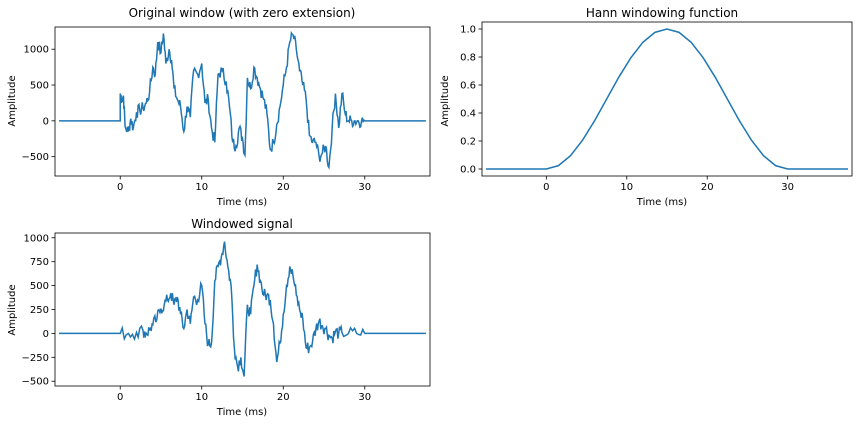 Image resolution: width=856 pixels, height=424 pixels. What do you see at coordinates (468, 58) in the screenshot?
I see `y-tick-label: 0.8` at bounding box center [468, 58].